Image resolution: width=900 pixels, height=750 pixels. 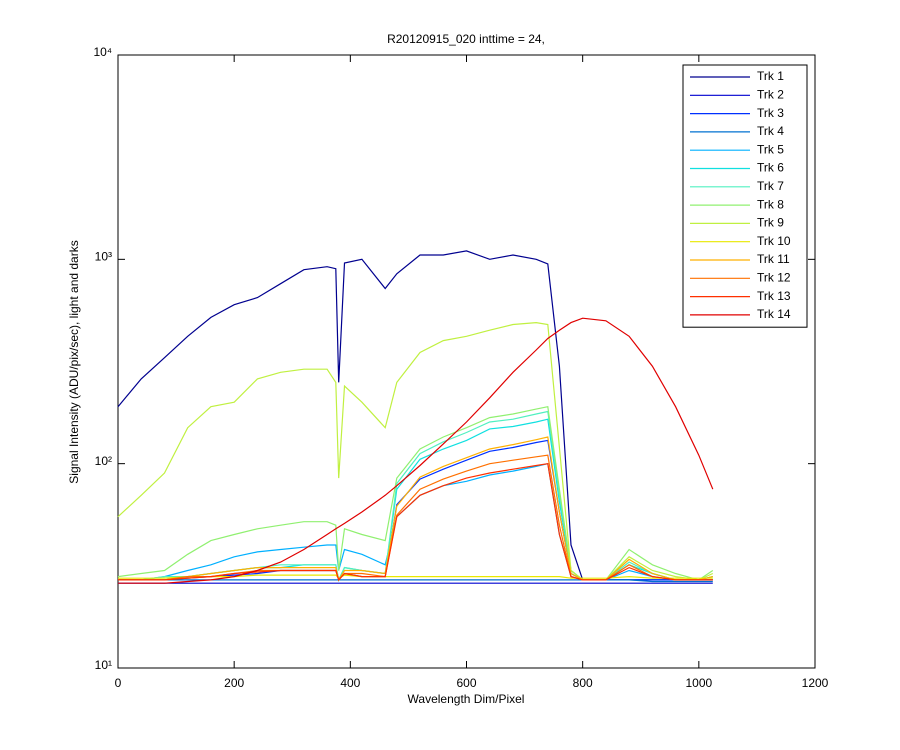 I want to click on y-tick-label: 10¹, so click(x=103, y=665).